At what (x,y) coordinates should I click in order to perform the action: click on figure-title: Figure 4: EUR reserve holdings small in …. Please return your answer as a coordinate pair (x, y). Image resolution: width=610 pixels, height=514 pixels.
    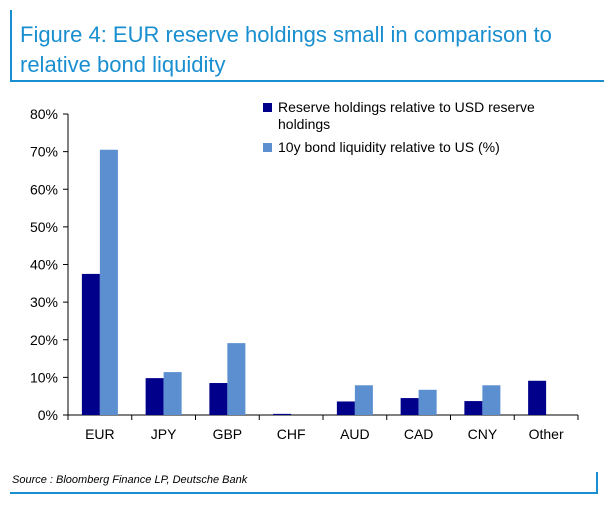
    Looking at the image, I should click on (286, 49).